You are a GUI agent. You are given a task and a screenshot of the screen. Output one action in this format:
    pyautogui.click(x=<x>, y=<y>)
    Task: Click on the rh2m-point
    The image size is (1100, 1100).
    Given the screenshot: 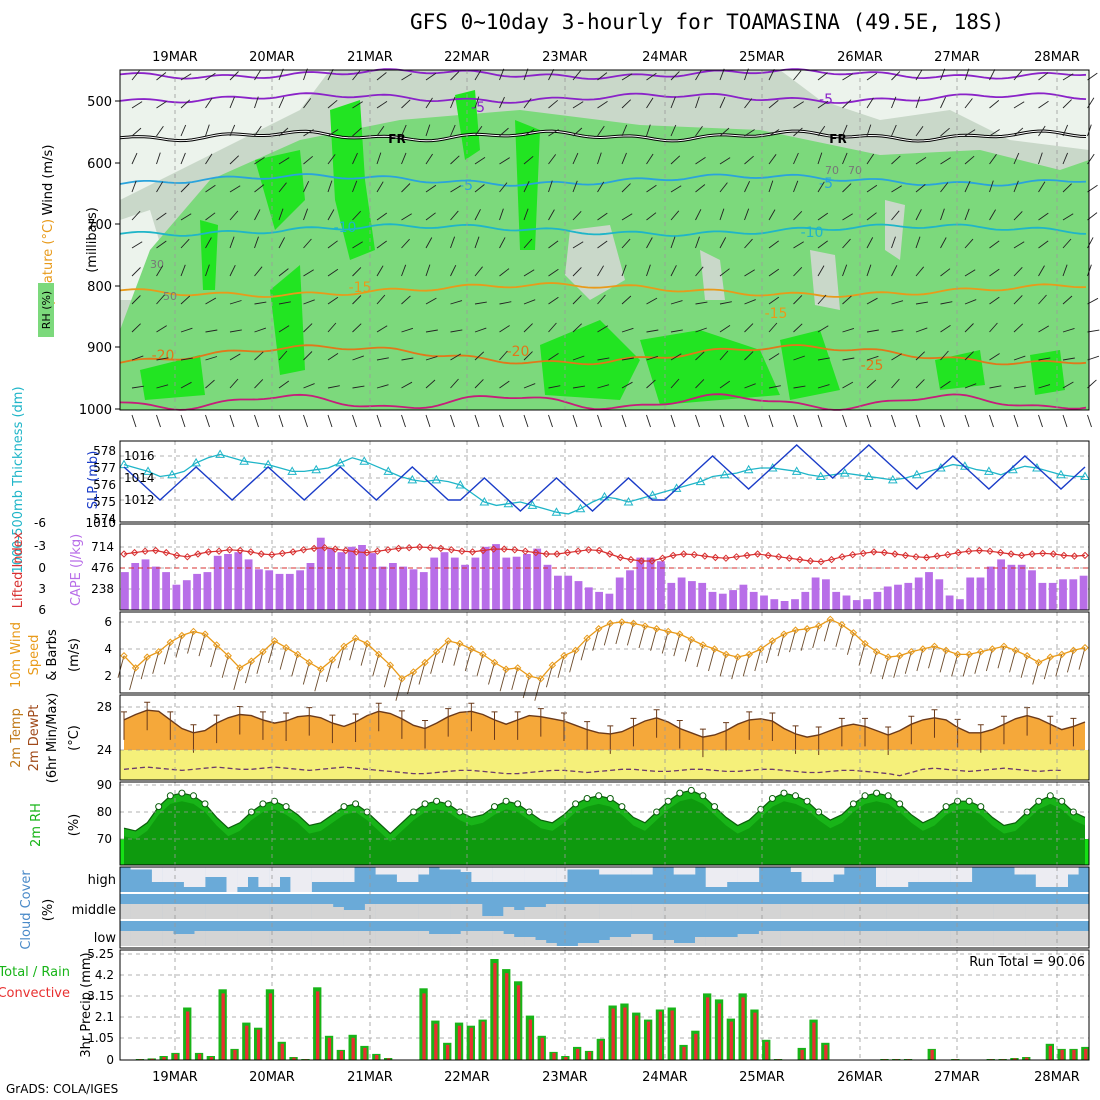 What is the action you would take?
    pyautogui.click(x=344, y=807)
    